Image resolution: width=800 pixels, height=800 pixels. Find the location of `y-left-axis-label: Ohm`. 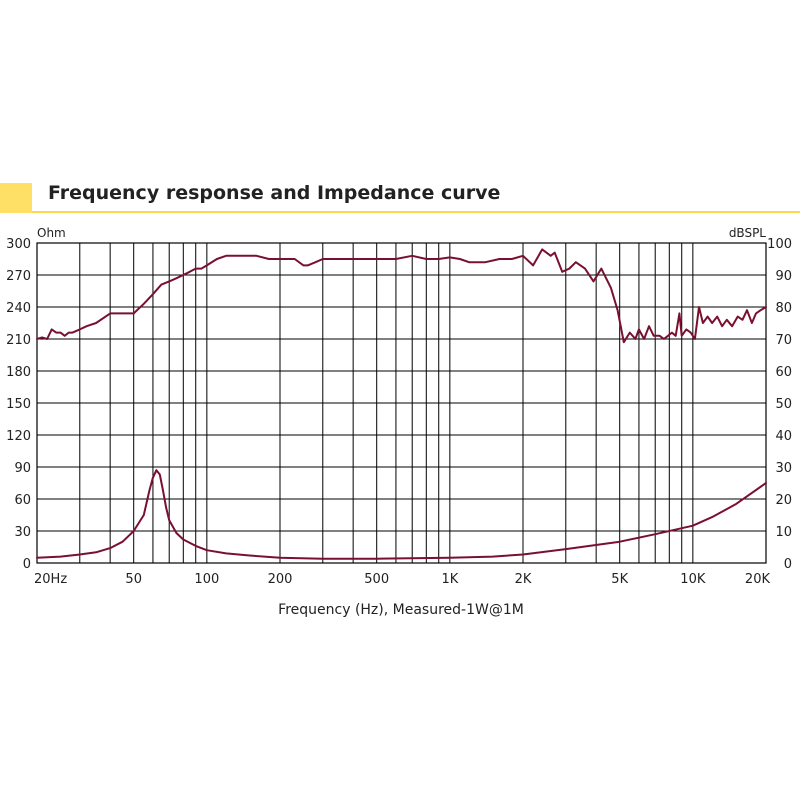

y-left-axis-label: Ohm is located at coordinates (51, 233).